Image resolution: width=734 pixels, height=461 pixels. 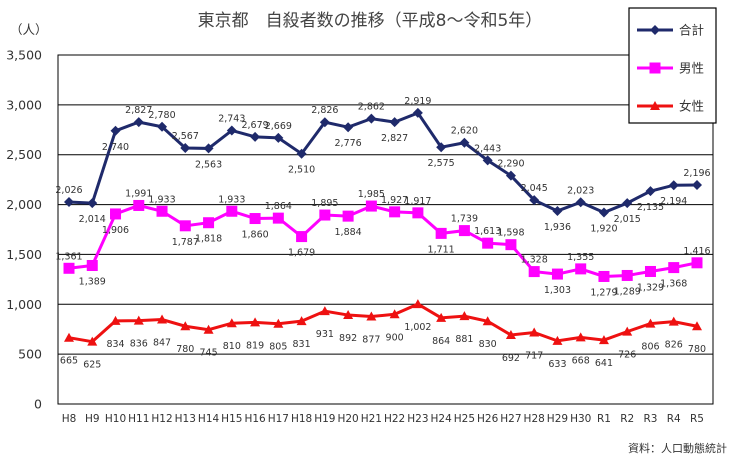 I want to click on male-data-label: 1,991, so click(x=138, y=193).